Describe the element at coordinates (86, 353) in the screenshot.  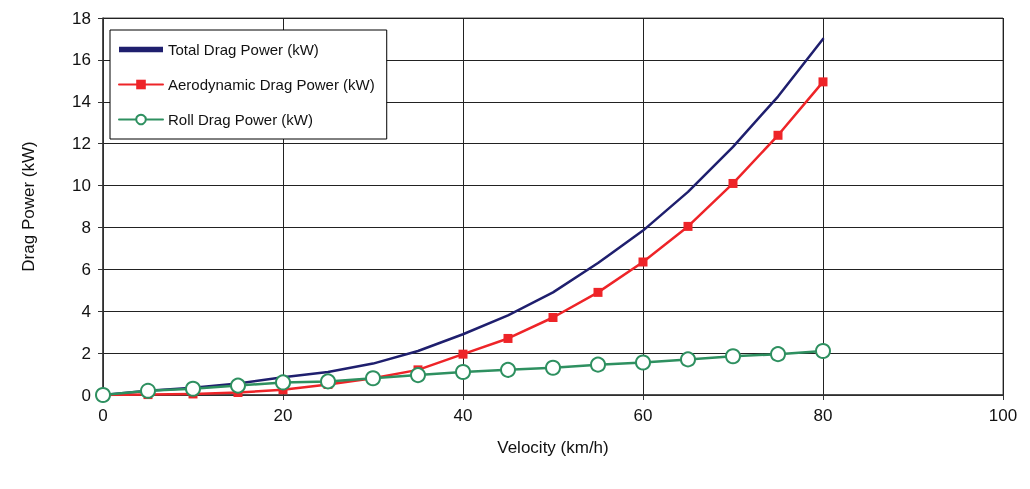
I see `y-tick-label: 2` at that location.